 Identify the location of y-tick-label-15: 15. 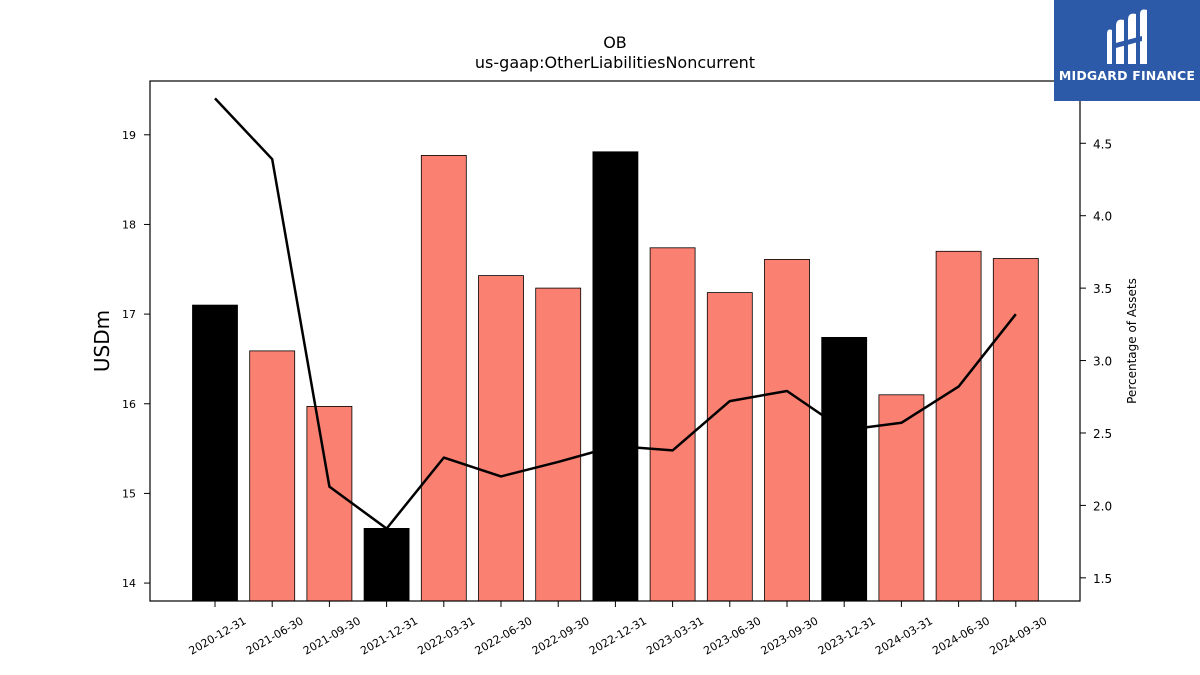
(129, 493).